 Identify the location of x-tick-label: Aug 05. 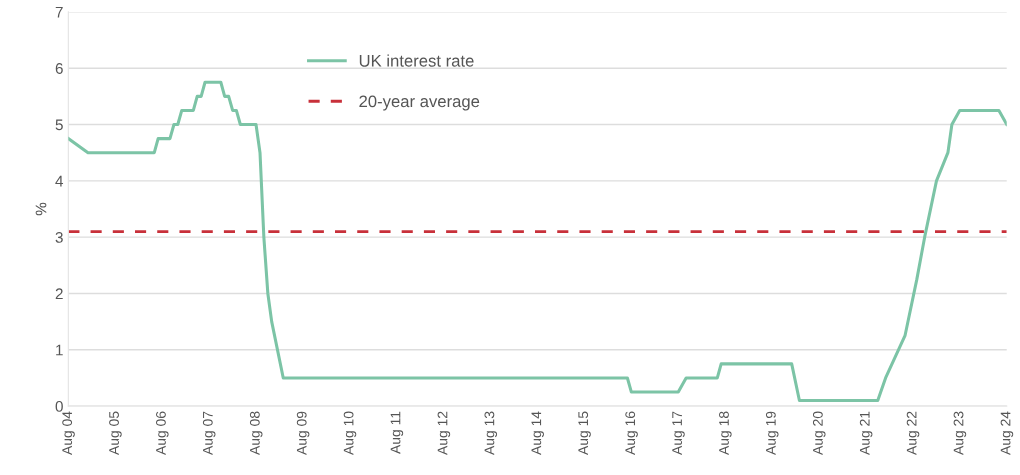
(115, 433).